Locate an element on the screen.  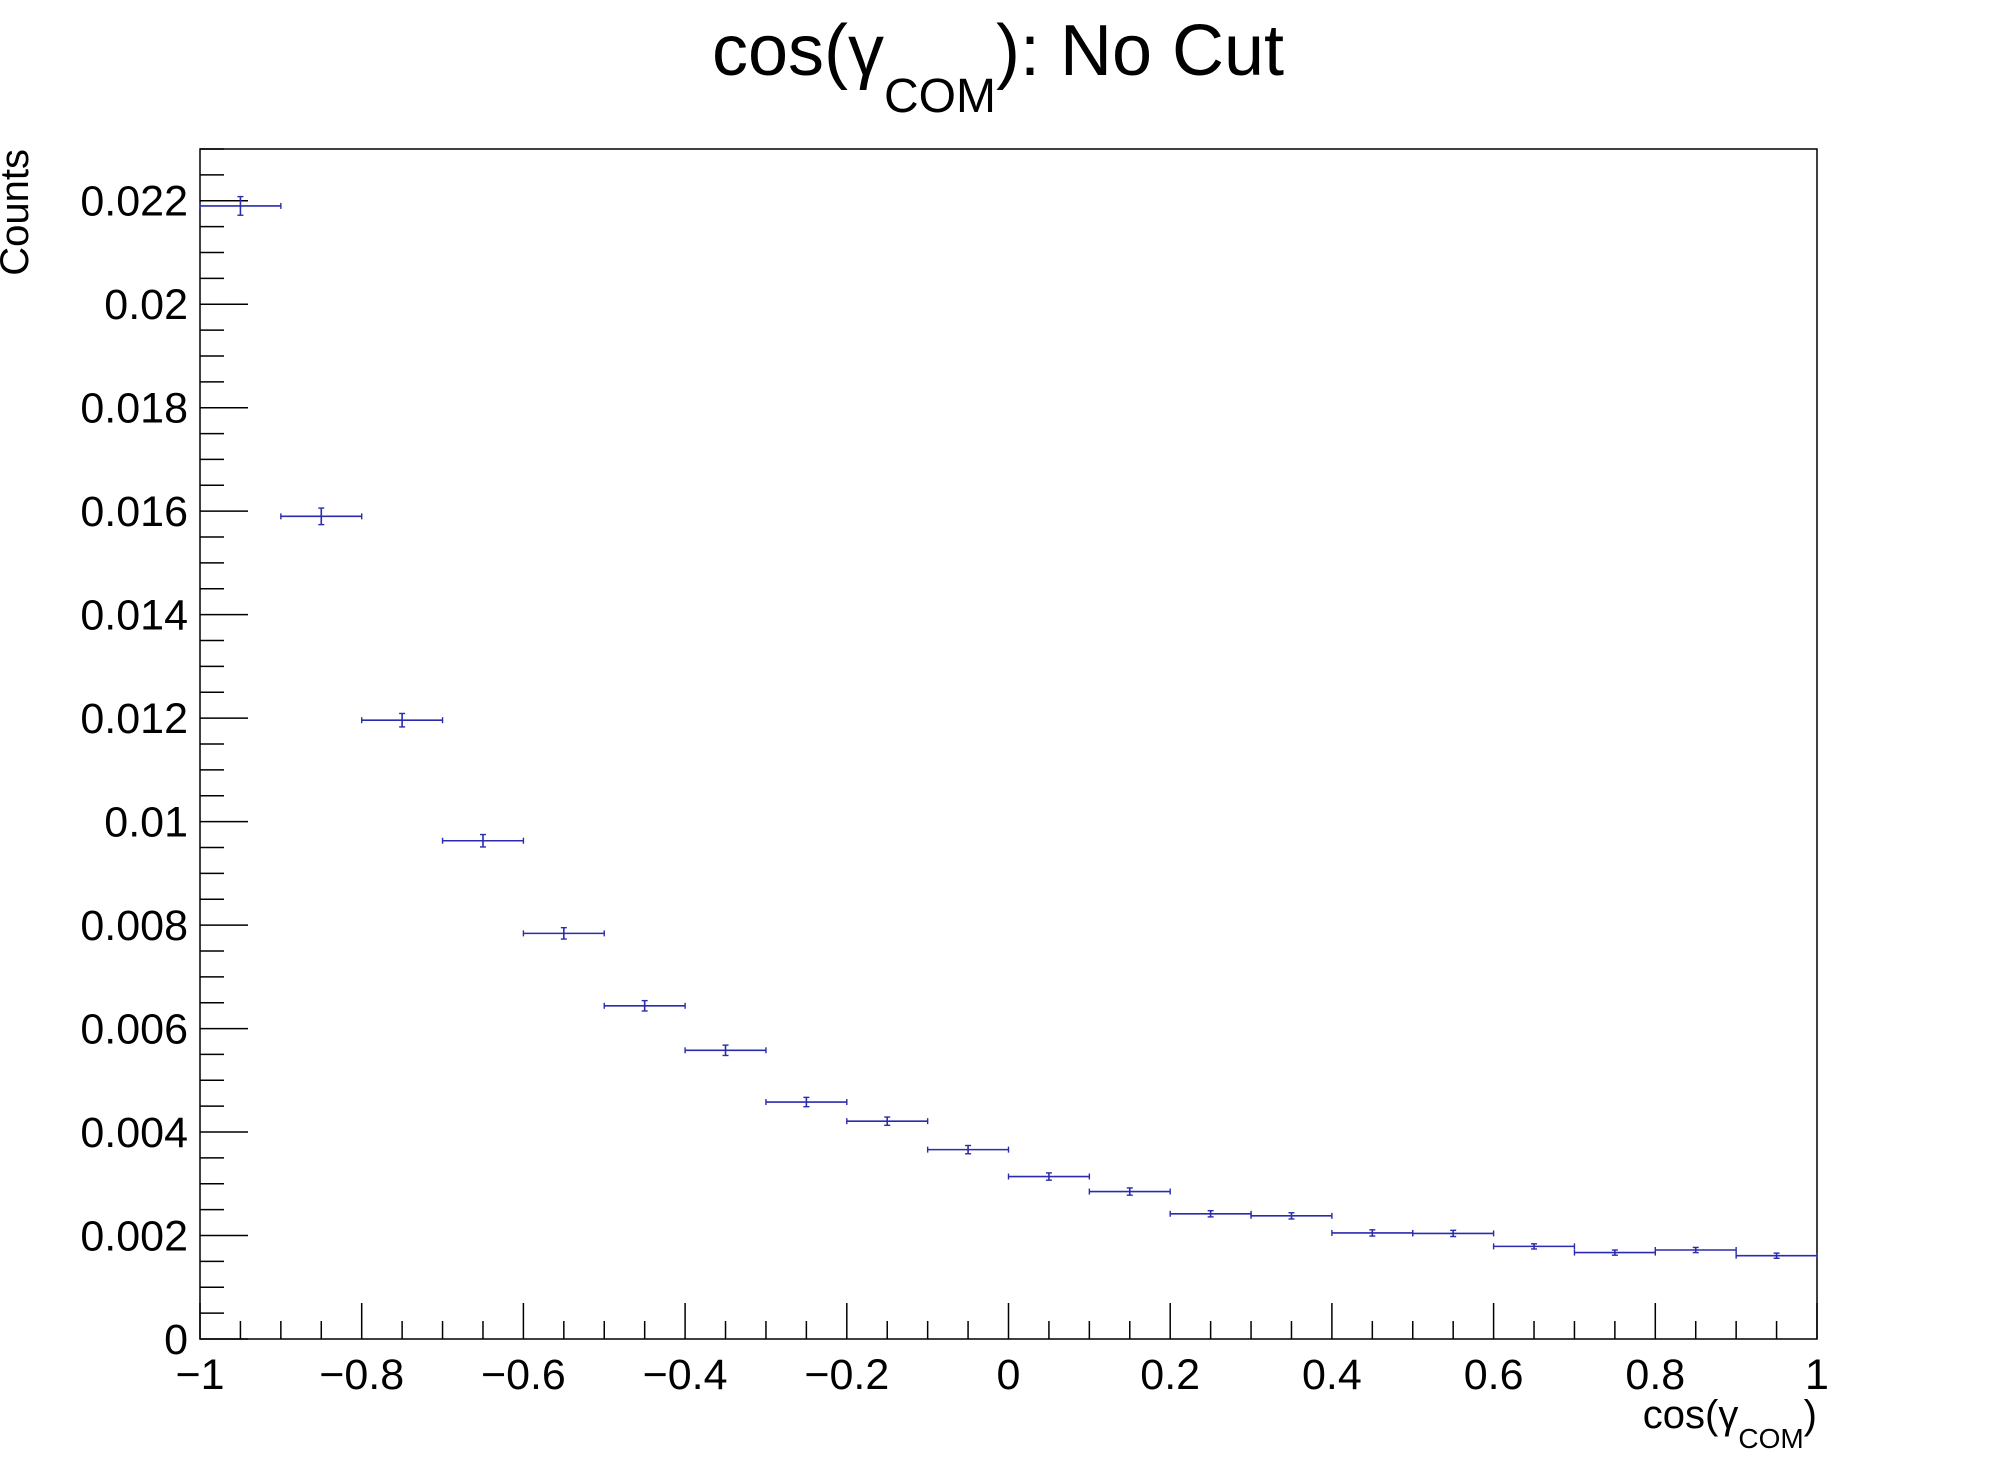
y-tick-label: 0.022 is located at coordinates (134, 202).